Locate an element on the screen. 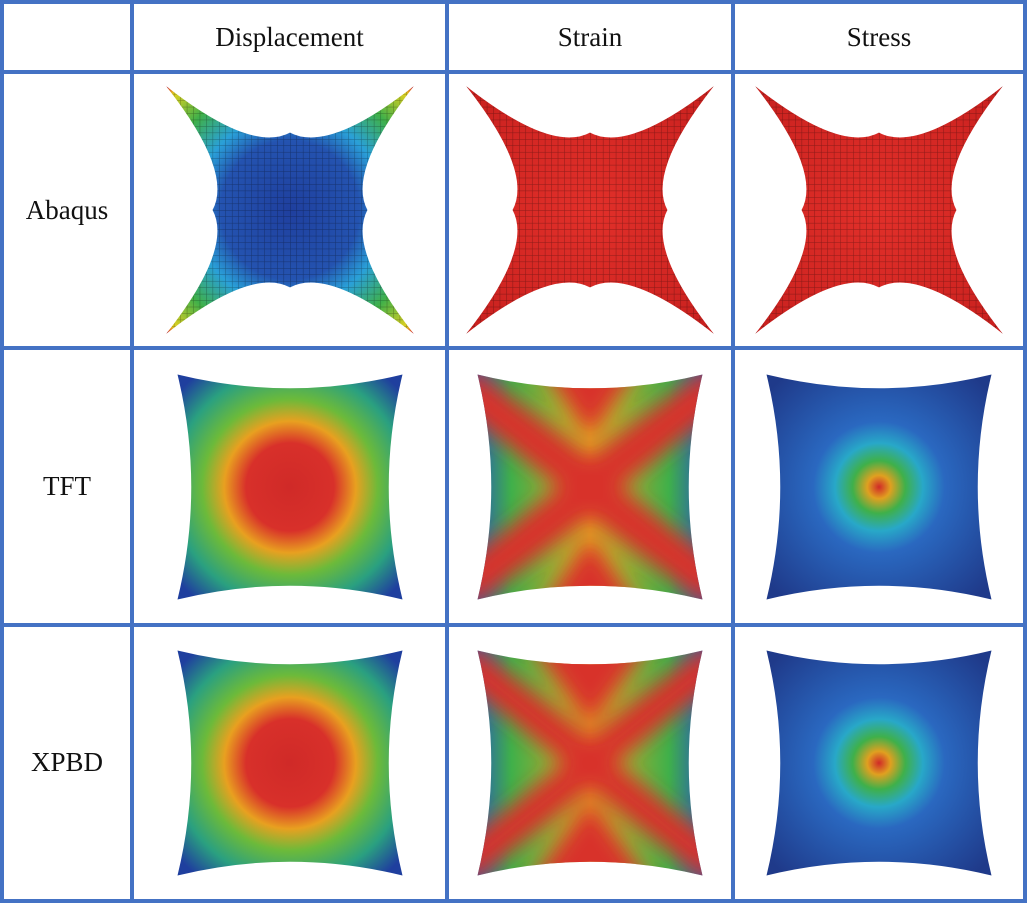 This screenshot has height=903, width=1027. cell-xpbd-displacement is located at coordinates (289, 762).